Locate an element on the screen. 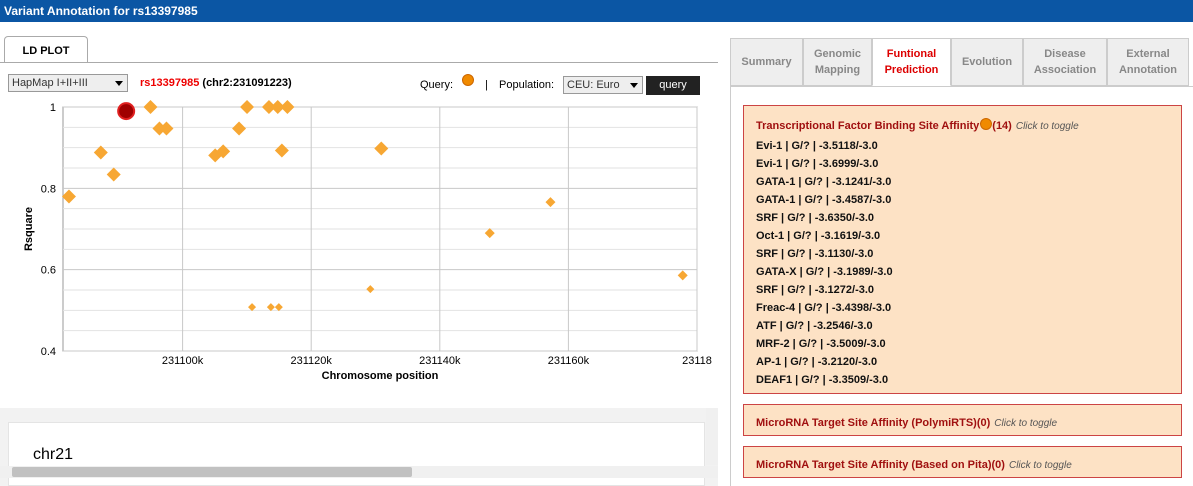  x-tick-label: 231140k is located at coordinates (440, 361).